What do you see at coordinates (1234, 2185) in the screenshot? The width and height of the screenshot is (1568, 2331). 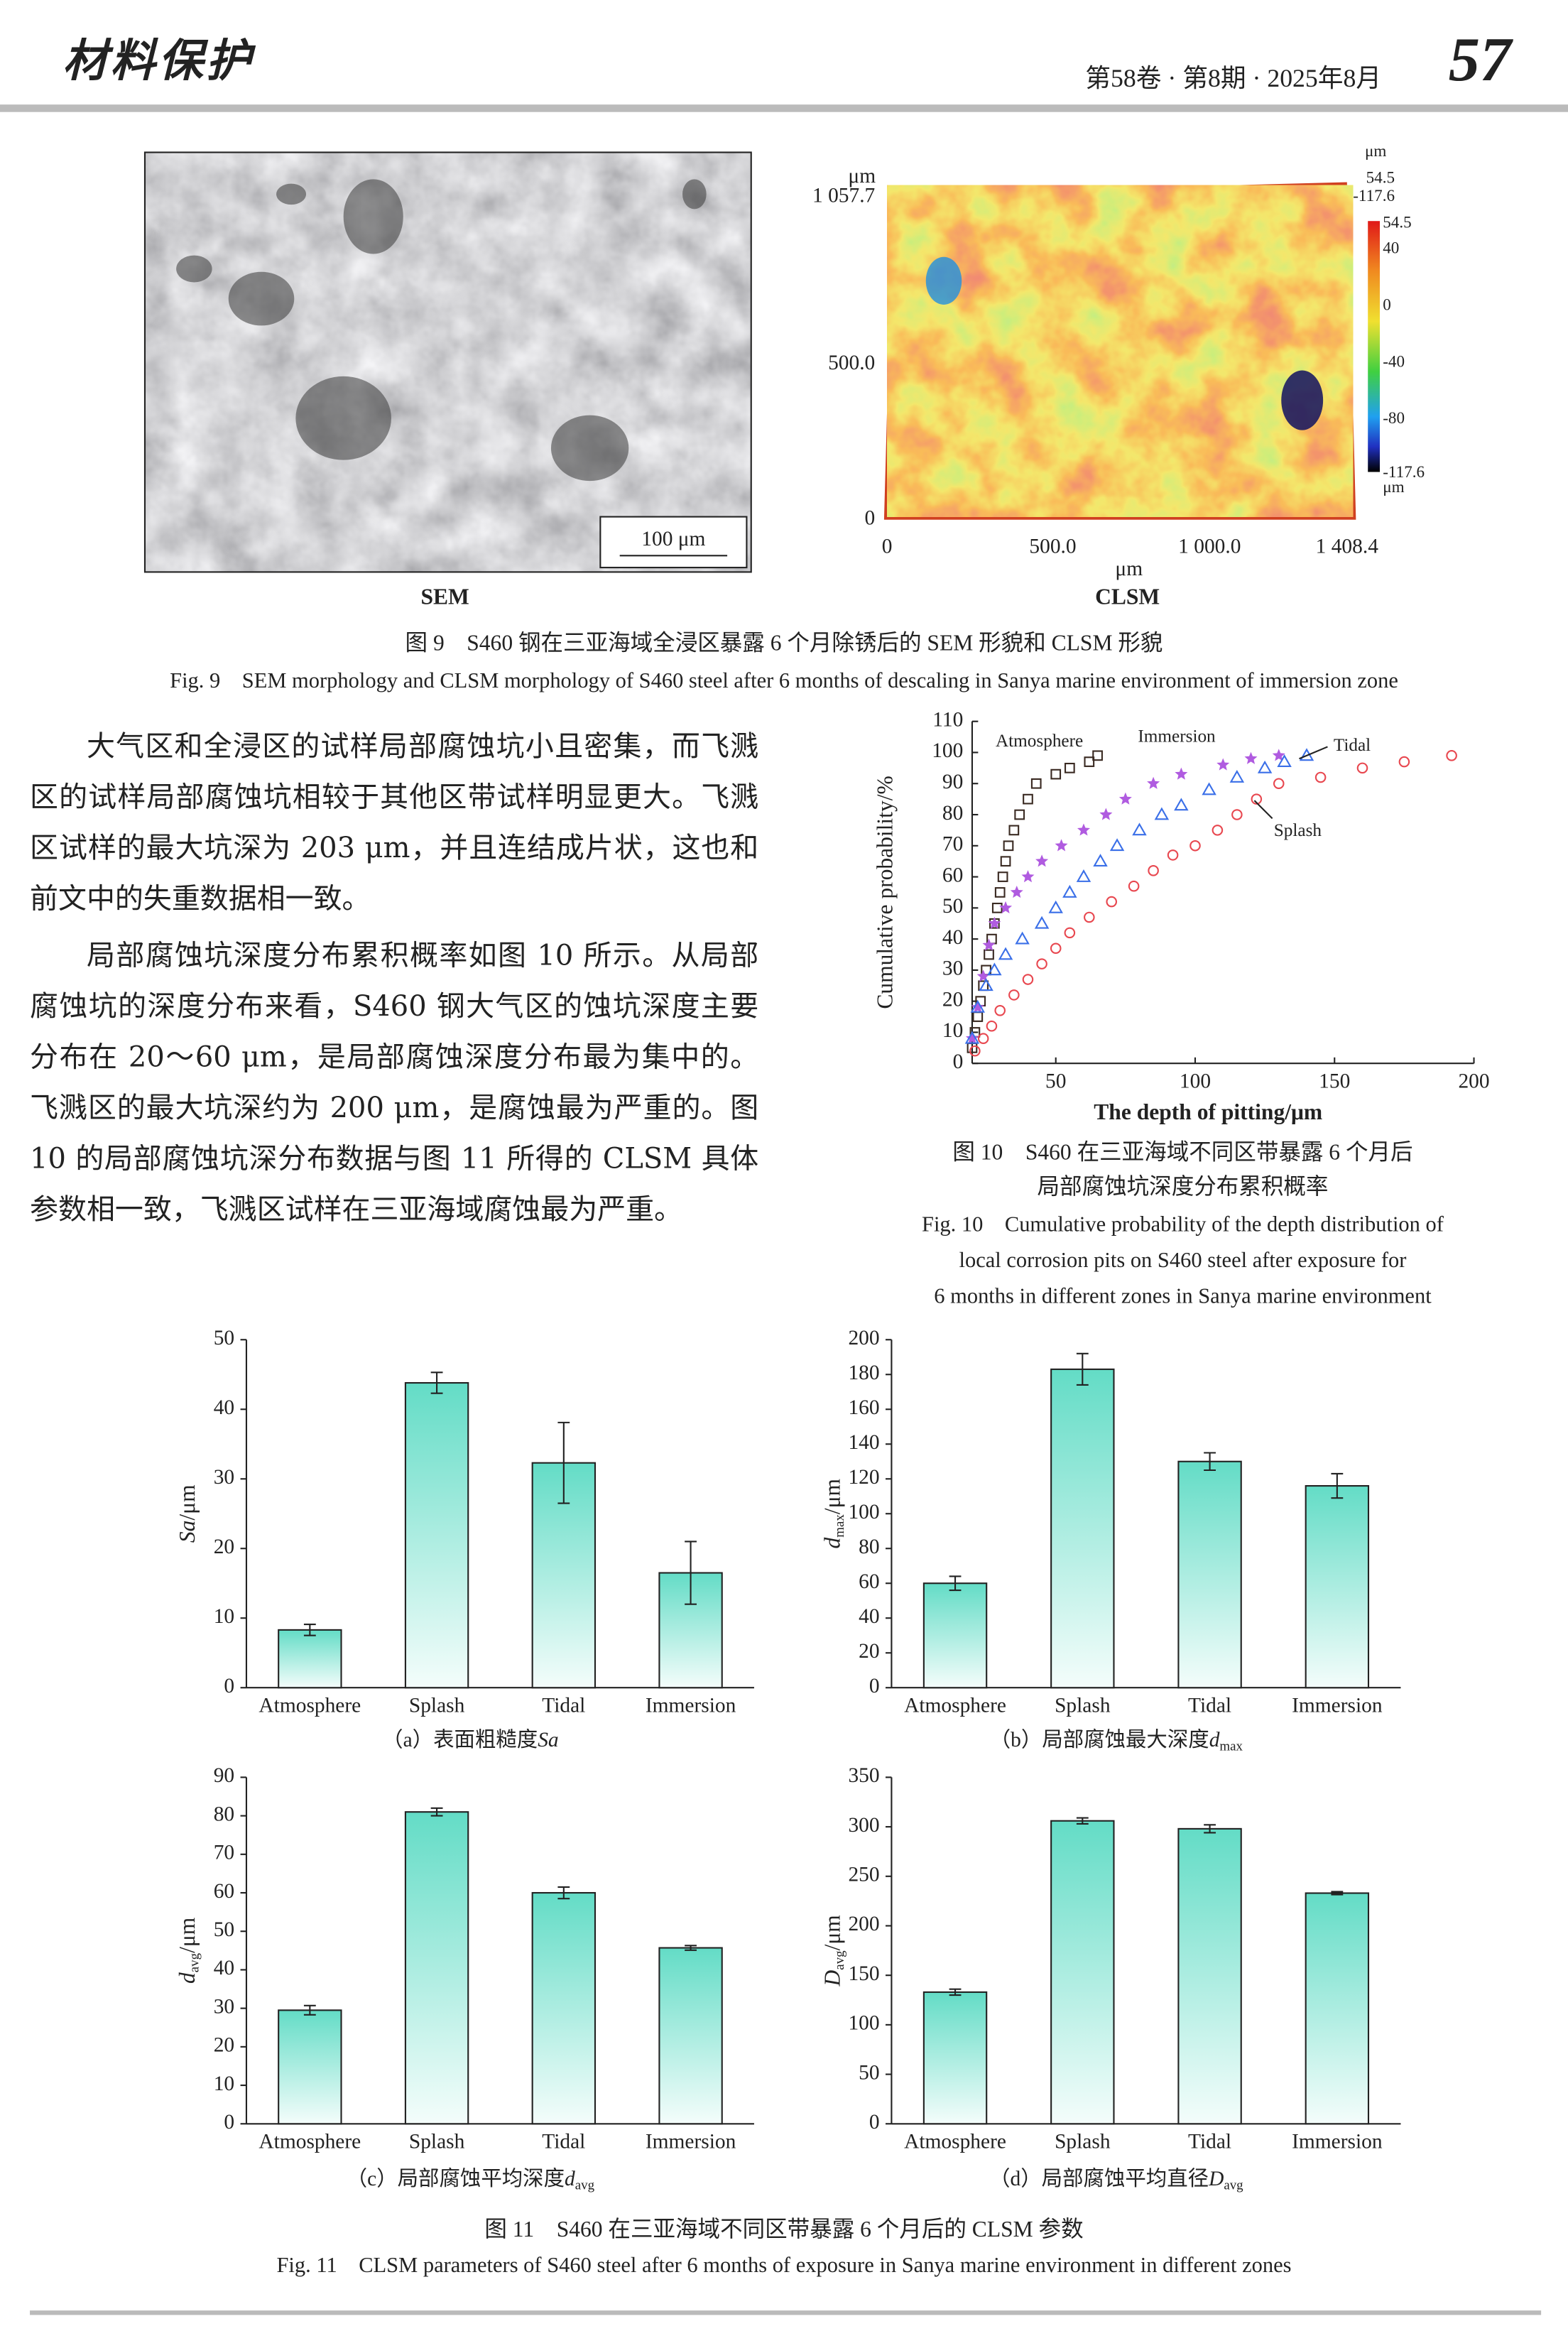 I see `caption-sub: avg` at bounding box center [1234, 2185].